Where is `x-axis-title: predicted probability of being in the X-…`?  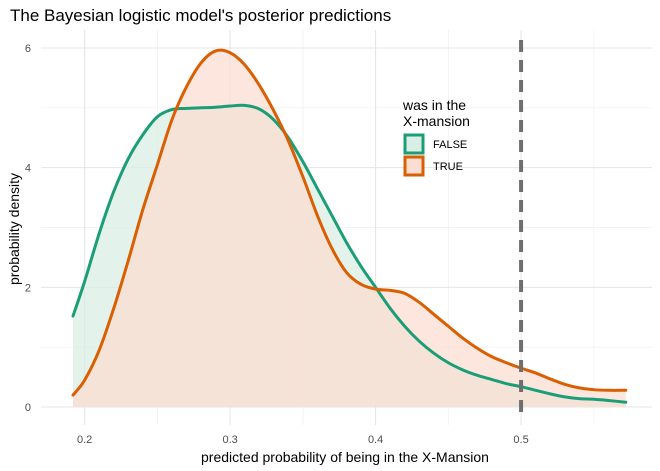
x-axis-title: predicted probability of being in the X-… is located at coordinates (345, 457).